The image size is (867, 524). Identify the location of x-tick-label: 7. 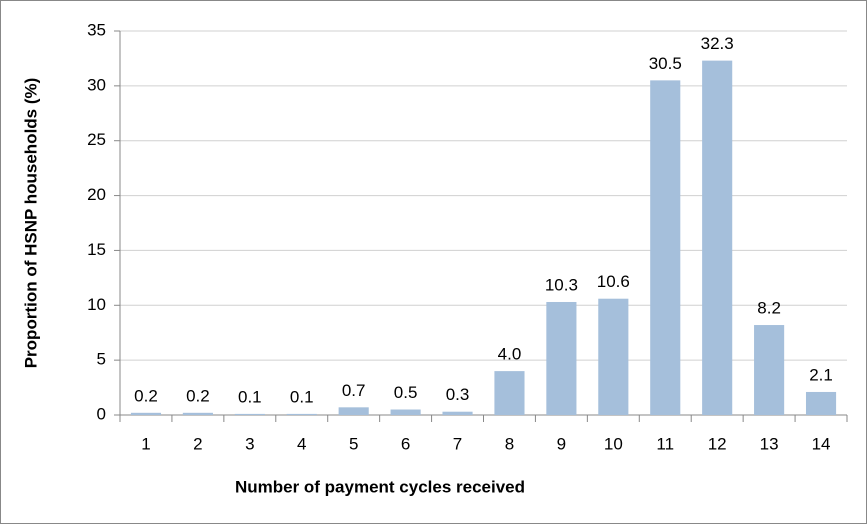
(457, 443).